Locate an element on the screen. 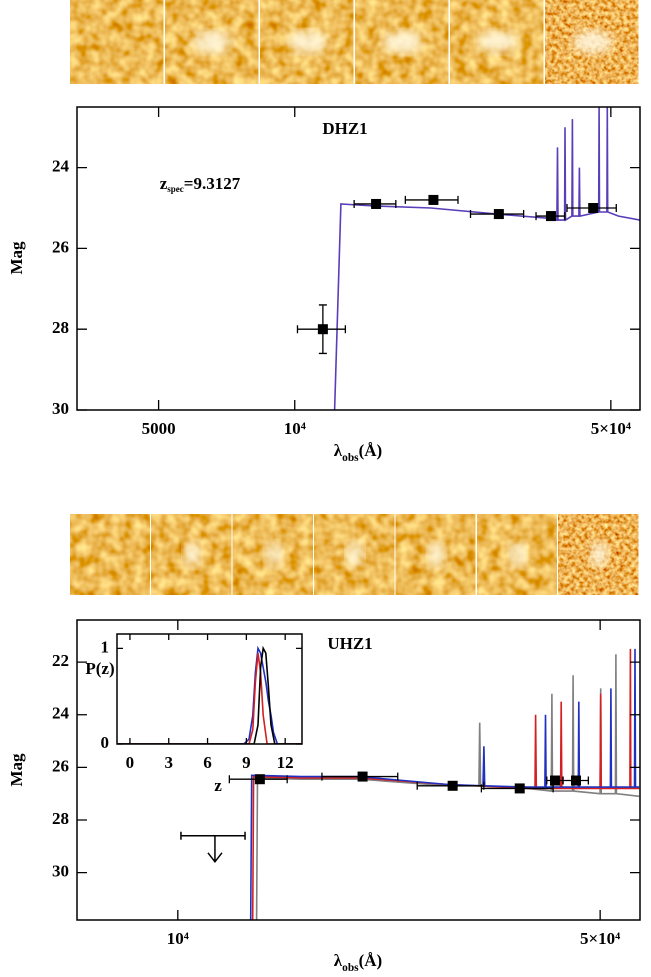 Image resolution: width=651 pixels, height=977 pixels. panel: 0 3 6 9 12 0 1 z P(z) is located at coordinates (194, 714).